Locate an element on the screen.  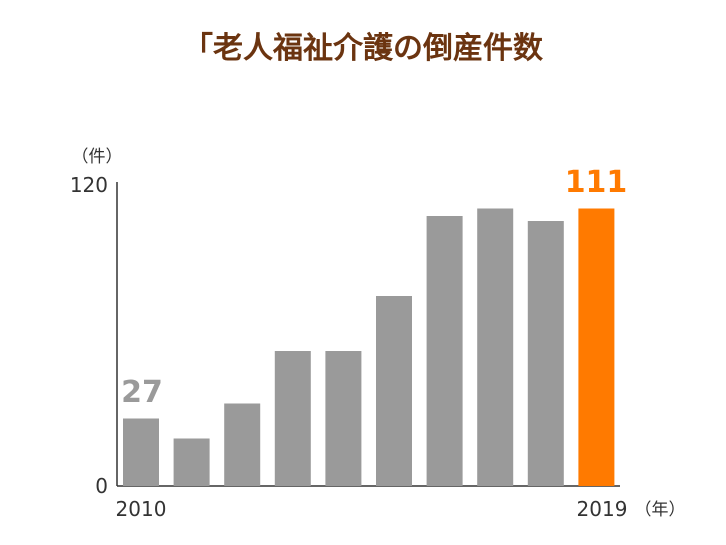
bar-2018 is located at coordinates (545, 353).